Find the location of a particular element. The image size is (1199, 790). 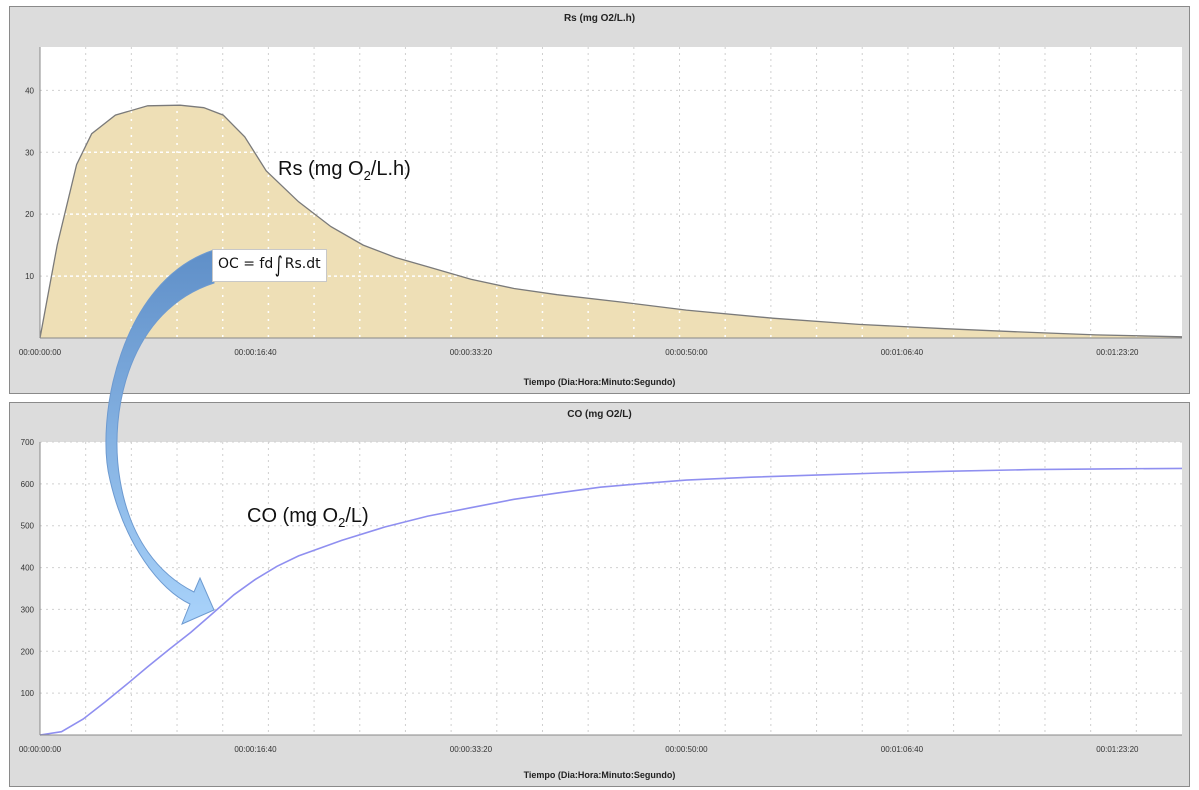

co-x-tick-label: 00:01:23:20 is located at coordinates (1117, 749).